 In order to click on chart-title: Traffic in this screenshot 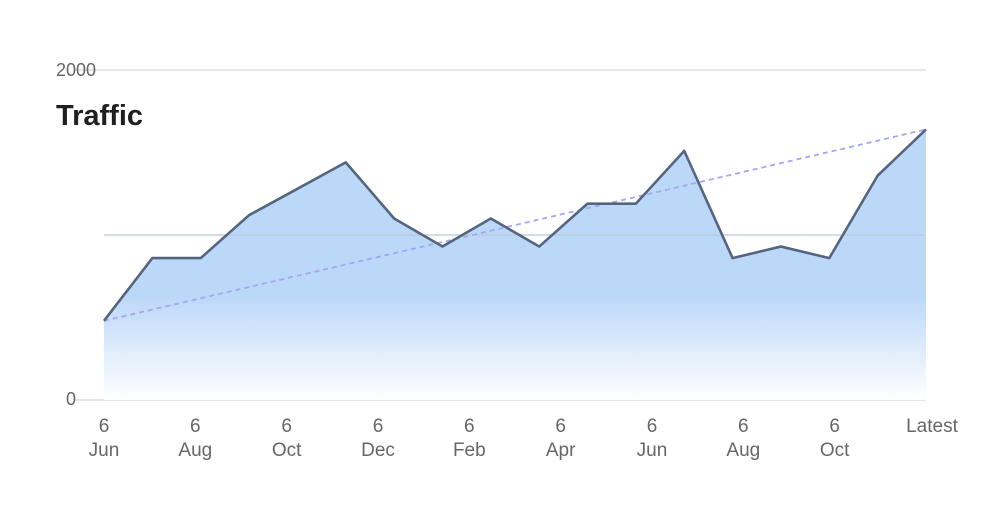, I will do `click(100, 116)`.